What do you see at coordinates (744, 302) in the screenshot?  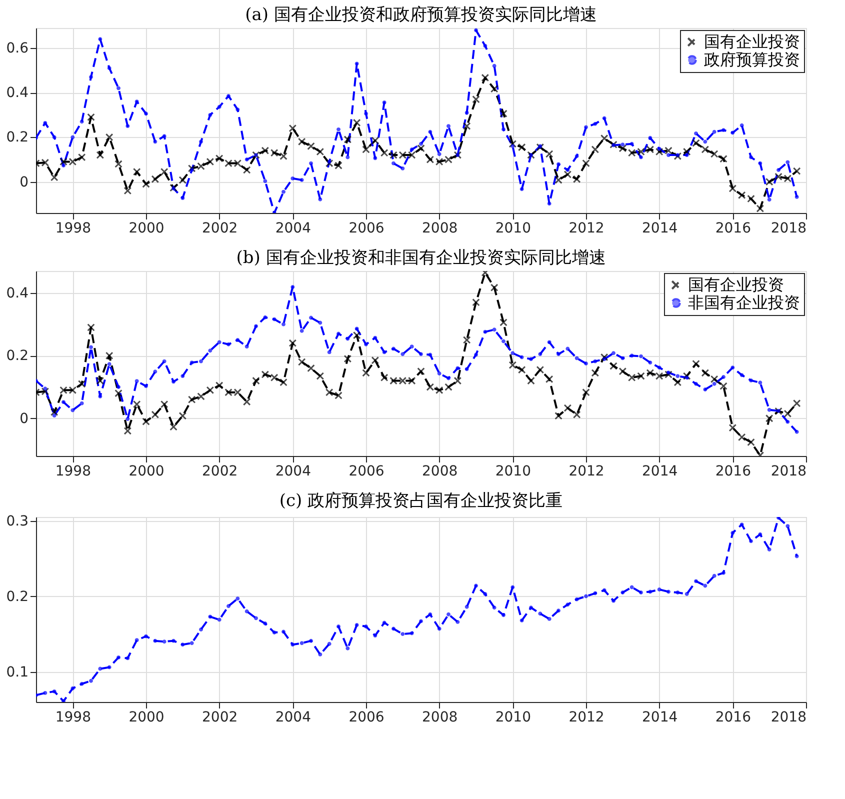 I see `legend-label: 非国有企业投资` at bounding box center [744, 302].